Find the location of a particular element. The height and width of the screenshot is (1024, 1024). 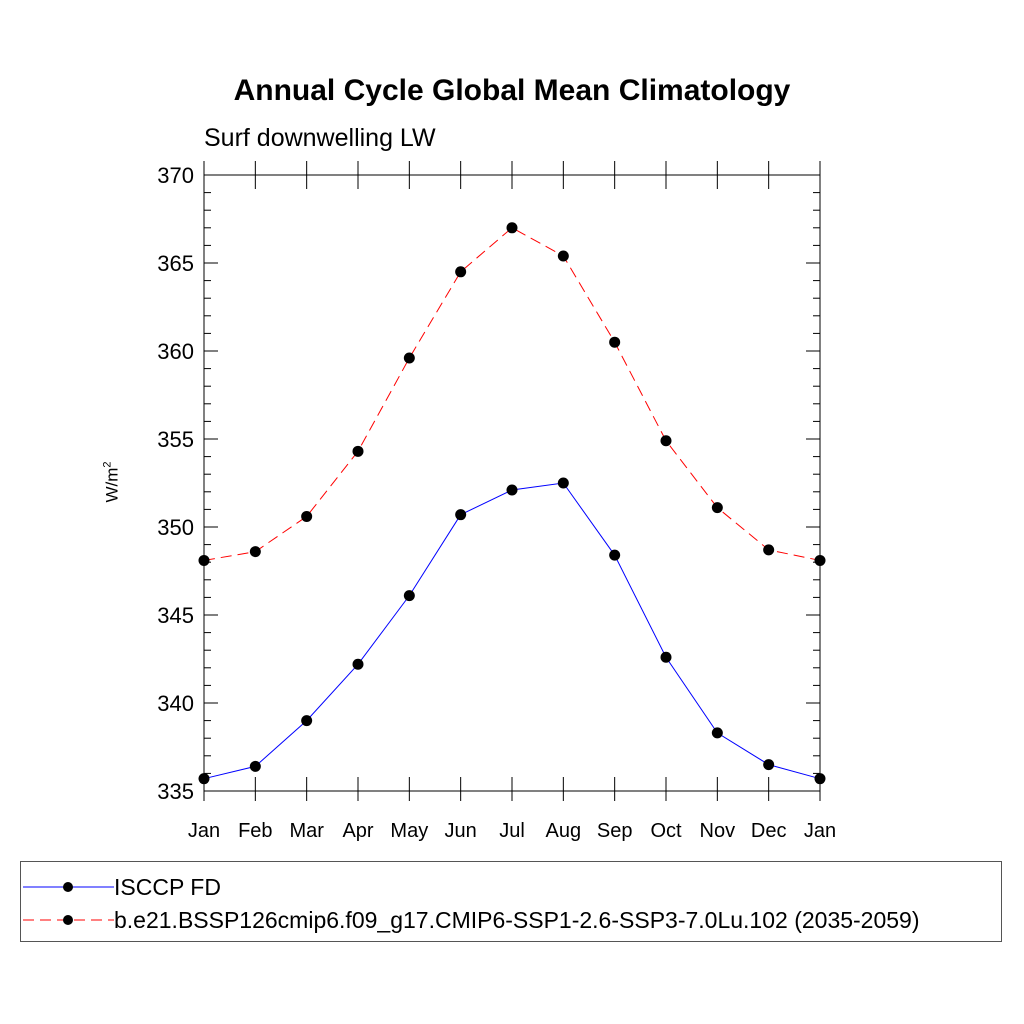

x-tick-label: Nov is located at coordinates (718, 831).